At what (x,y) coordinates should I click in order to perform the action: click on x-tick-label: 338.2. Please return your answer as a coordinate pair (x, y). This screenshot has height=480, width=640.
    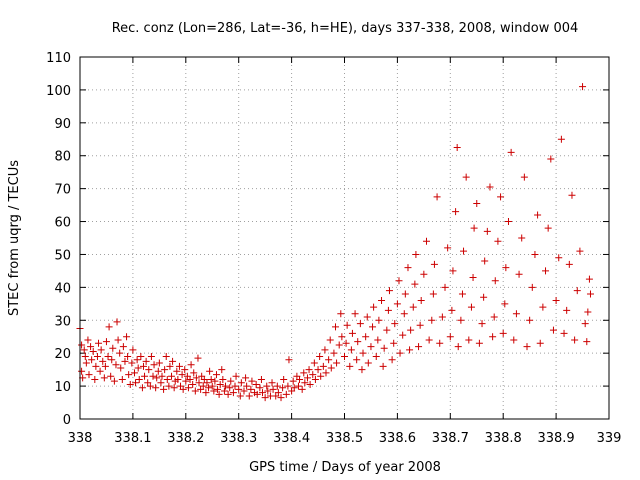
    Looking at the image, I should click on (185, 438).